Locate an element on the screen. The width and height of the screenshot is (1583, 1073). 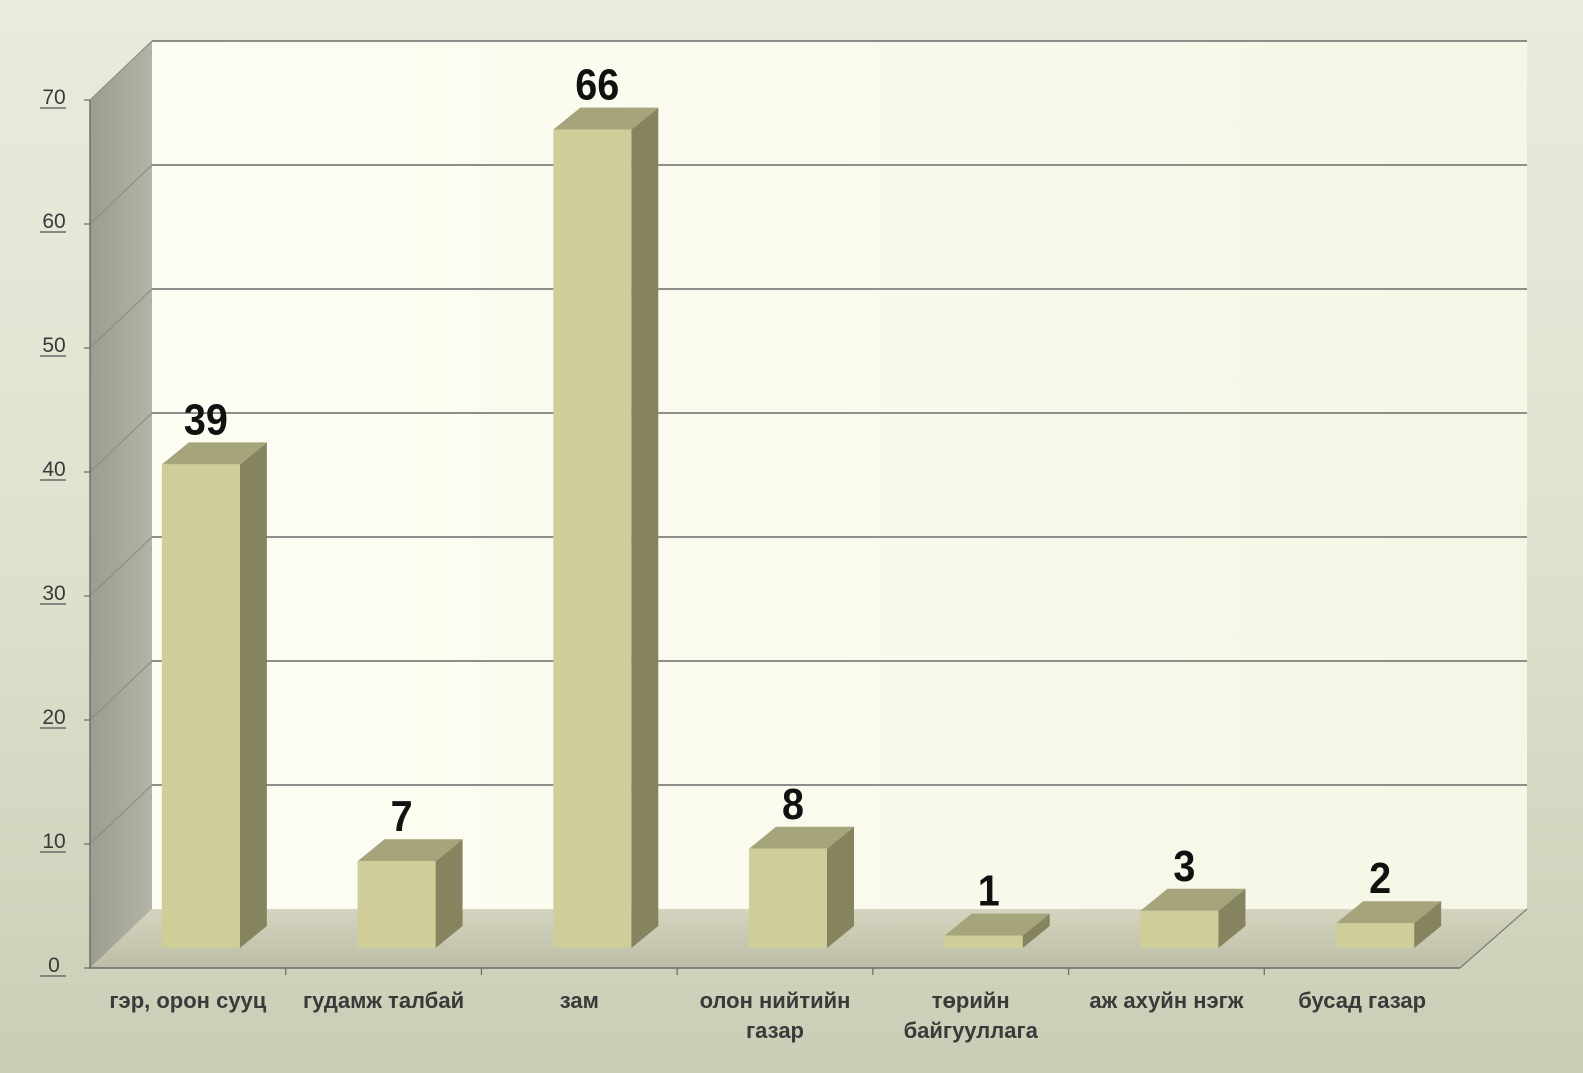
category-label: олон нийтийн is located at coordinates (775, 1000).